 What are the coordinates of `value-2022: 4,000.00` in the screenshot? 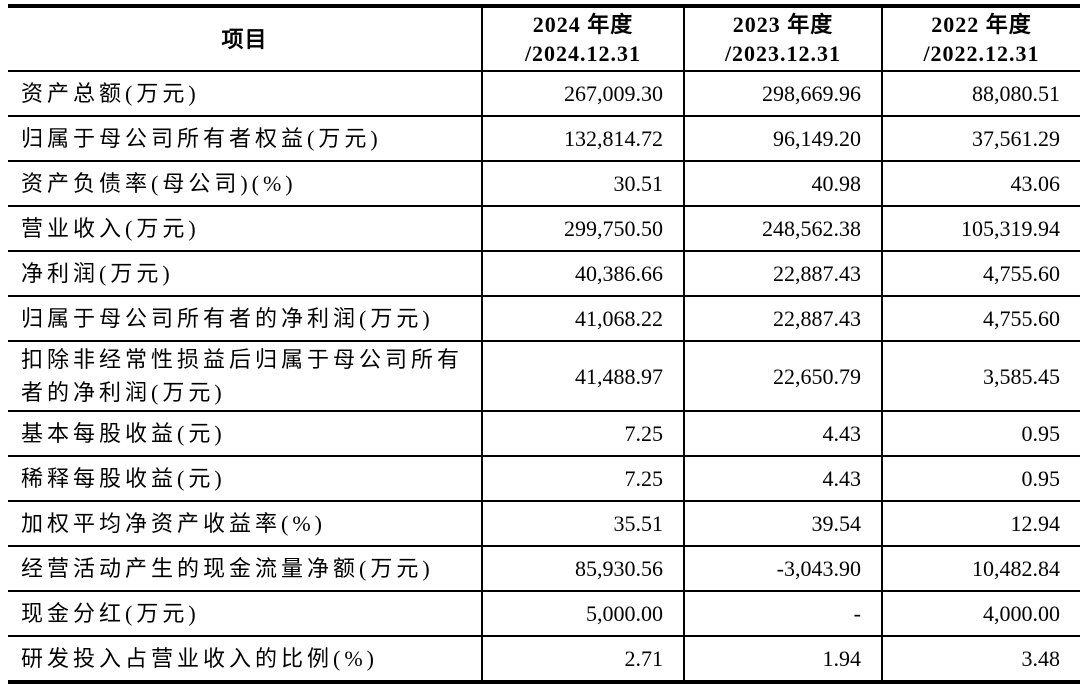 It's located at (980, 613).